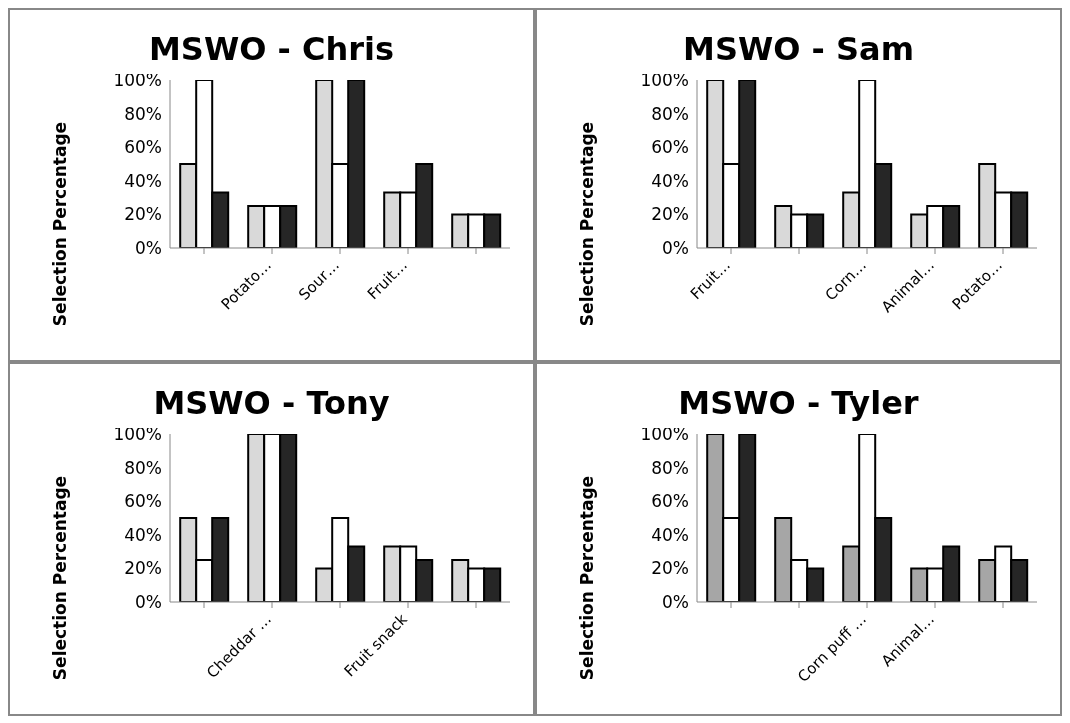 This screenshot has width=1070, height=723. I want to click on chart-title: MSWO - Tyler, so click(798, 403).